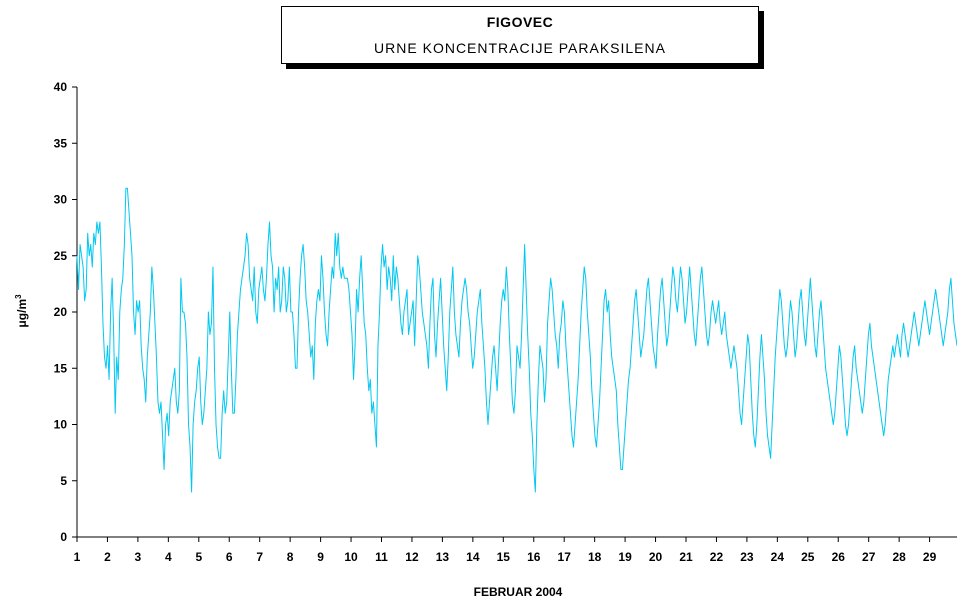  What do you see at coordinates (61, 312) in the screenshot?
I see `y-tick-label: 20` at bounding box center [61, 312].